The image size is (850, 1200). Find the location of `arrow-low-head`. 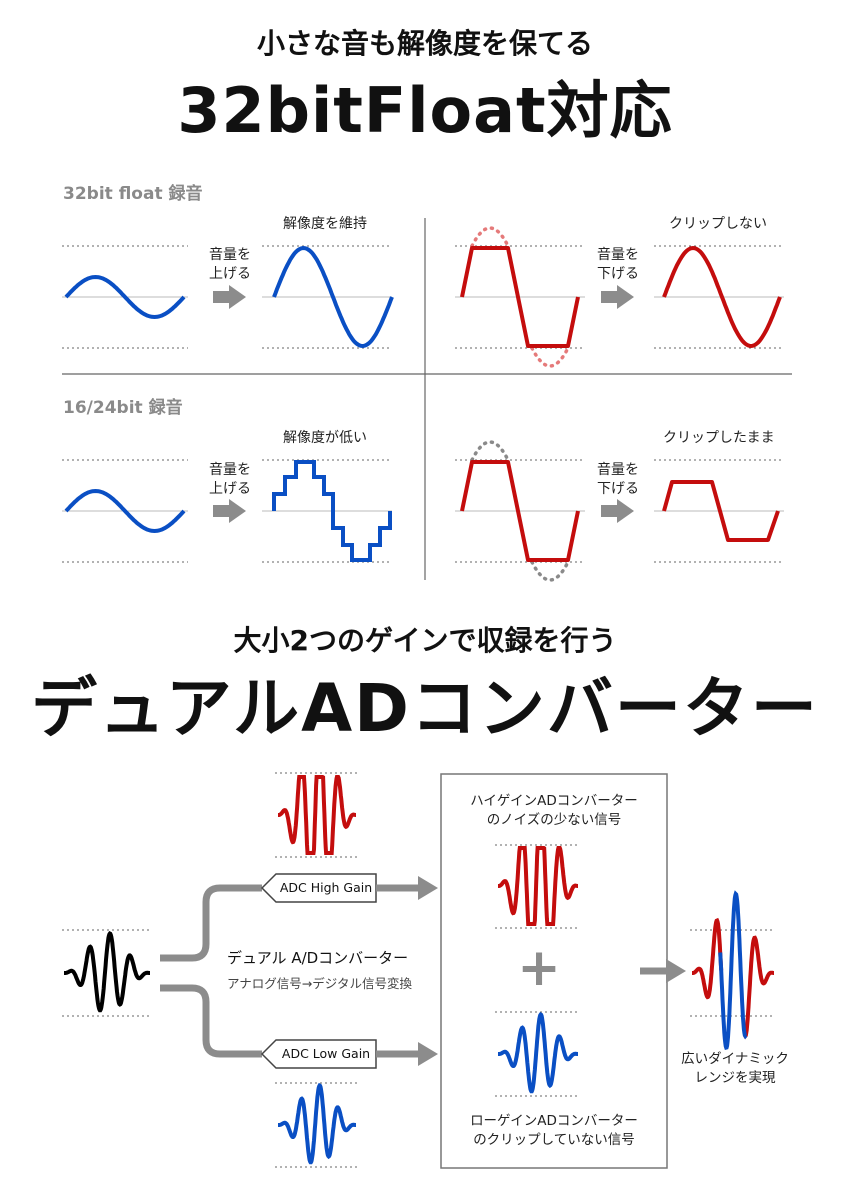

arrow-low-head is located at coordinates (428, 1054).